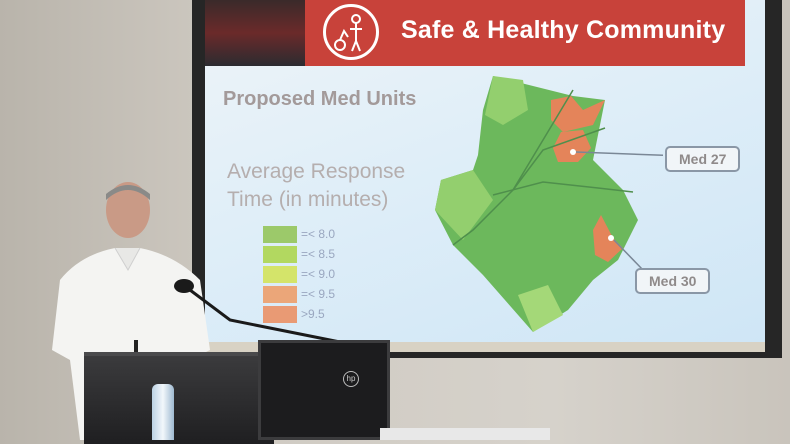 Image resolution: width=790 pixels, height=444 pixels. I want to click on map-region-med30, so click(608, 238).